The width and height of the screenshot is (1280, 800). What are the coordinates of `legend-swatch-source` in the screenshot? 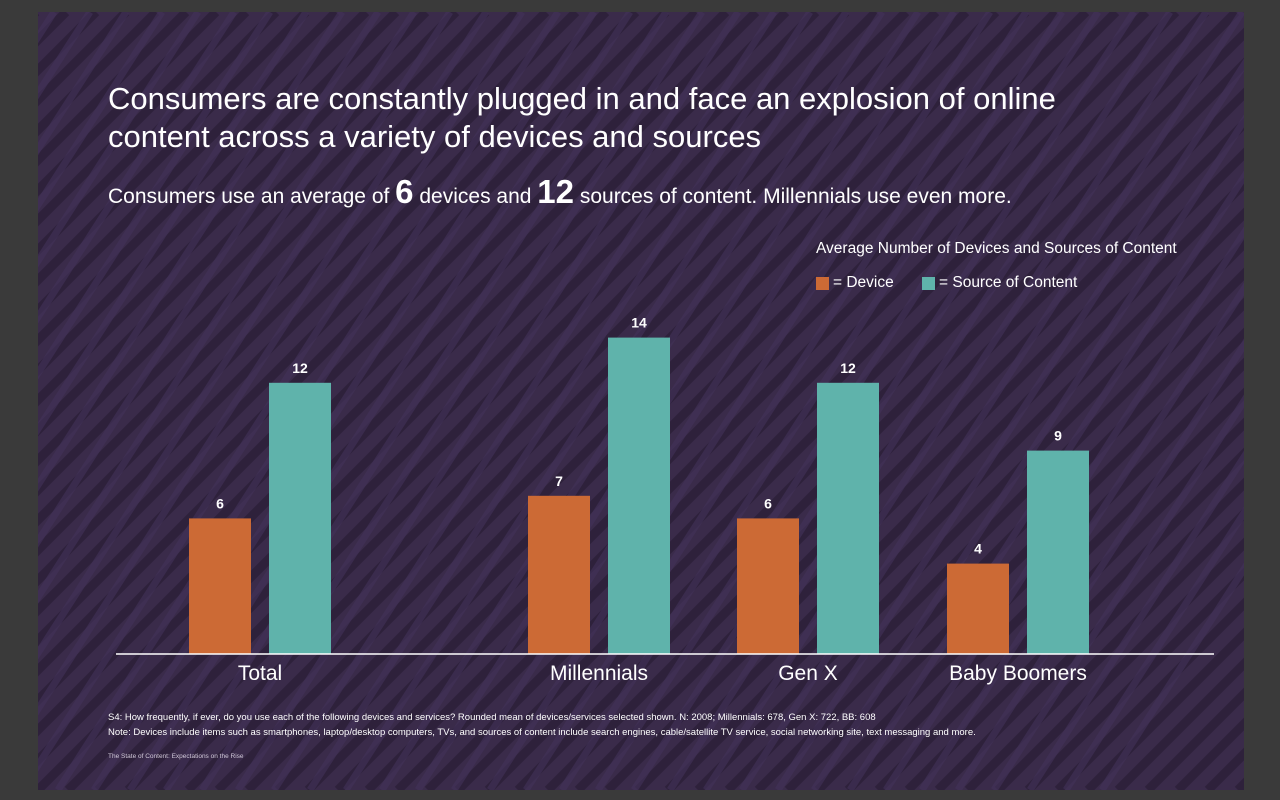 It's located at (928, 283).